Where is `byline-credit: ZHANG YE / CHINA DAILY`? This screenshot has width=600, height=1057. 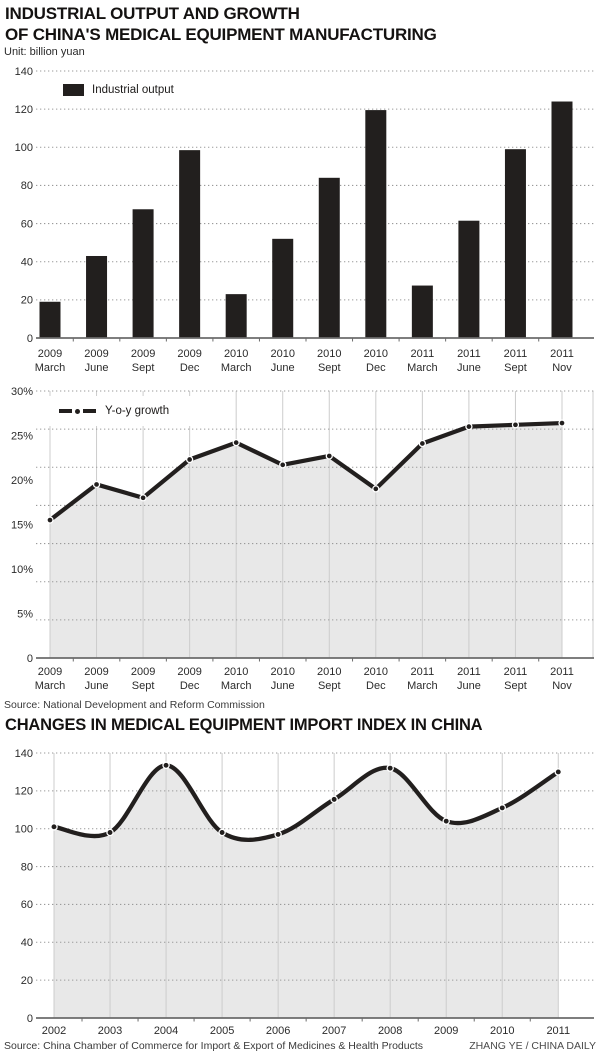
byline-credit: ZHANG YE / CHINA DAILY is located at coordinates (532, 1046).